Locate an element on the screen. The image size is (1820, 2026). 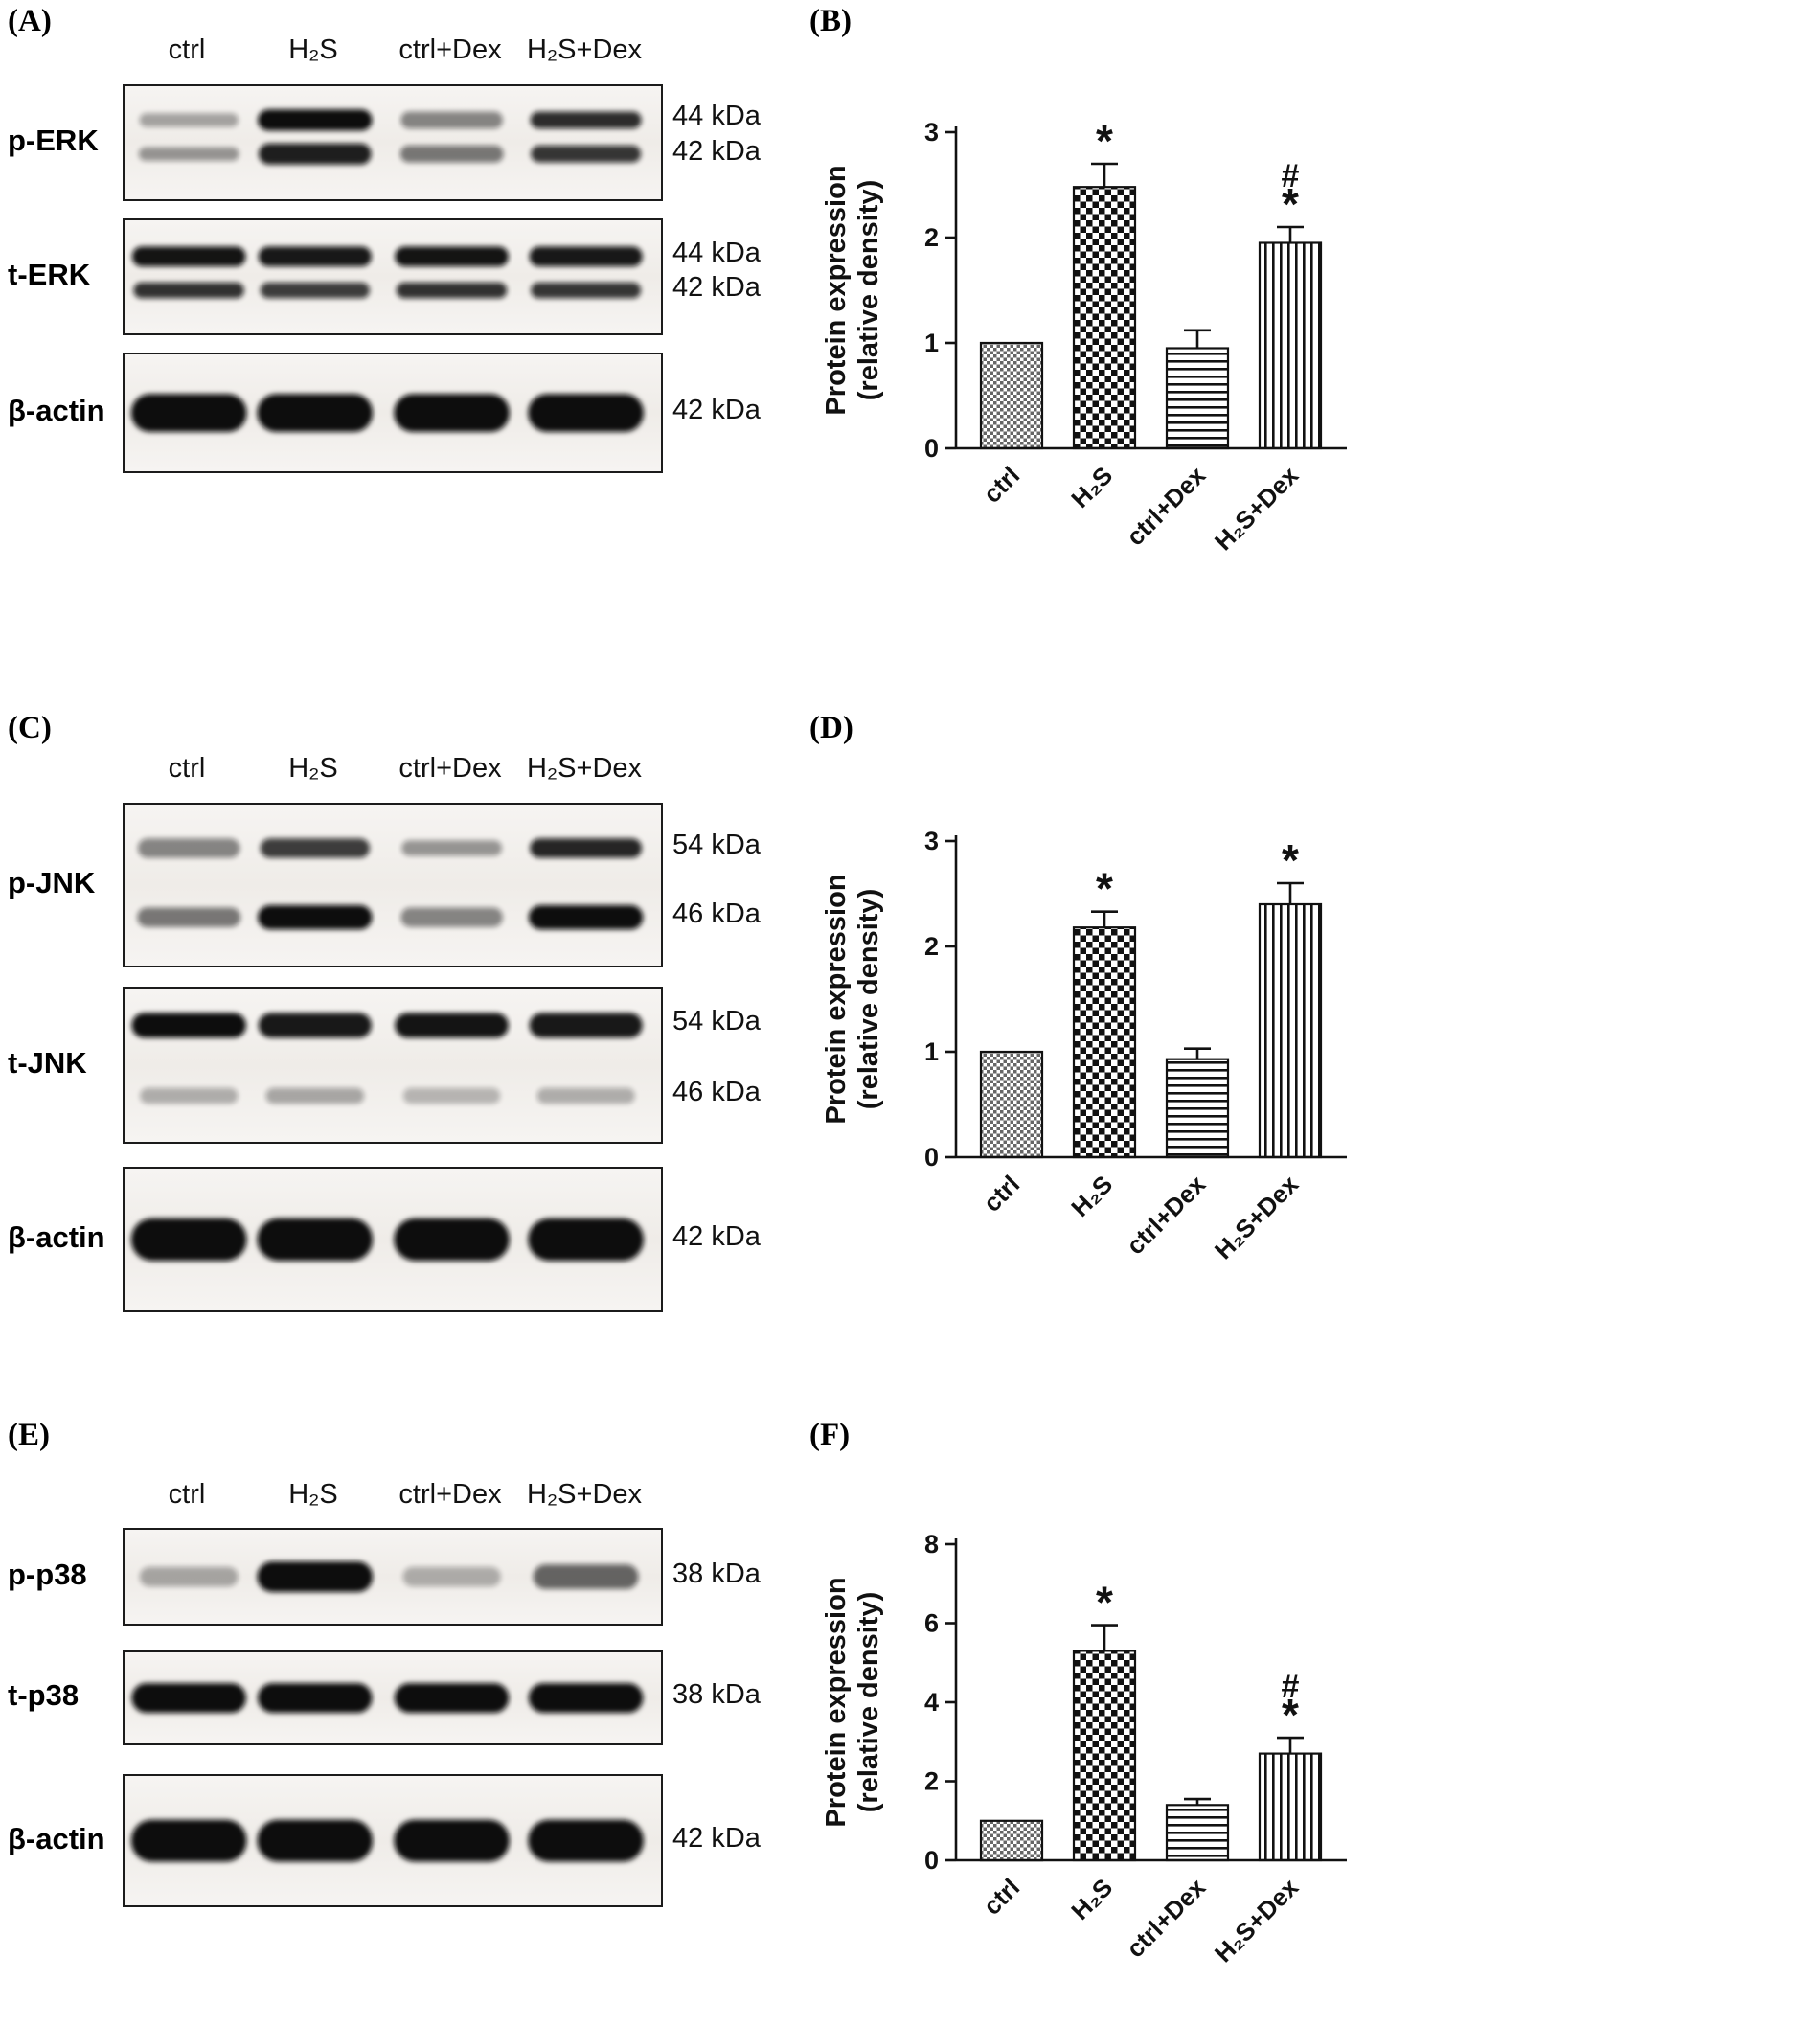
blot-image-t-erk is located at coordinates (393, 276).